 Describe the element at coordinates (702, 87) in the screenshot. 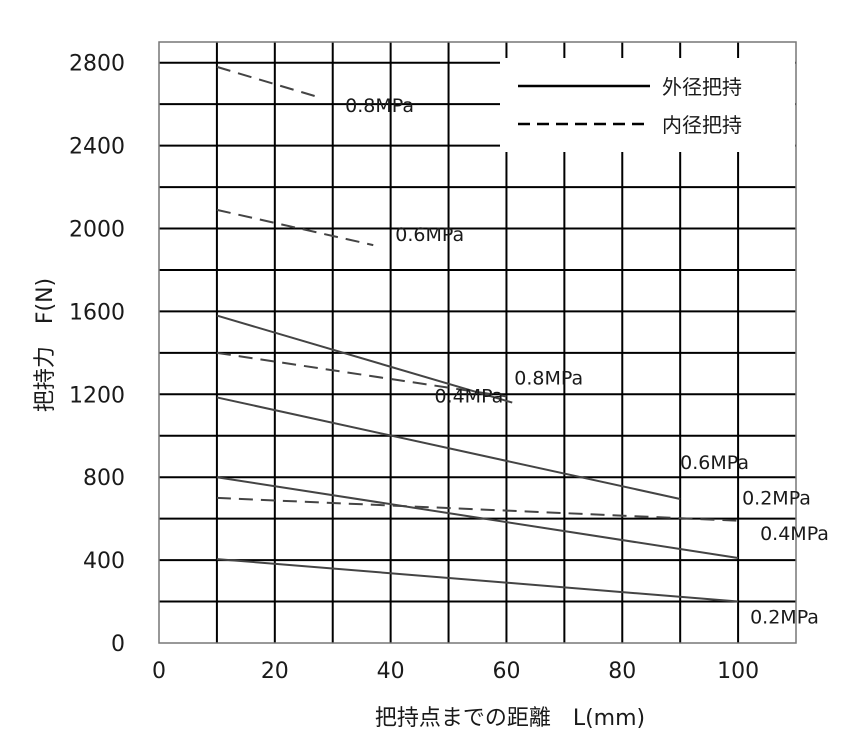

I see `legend-label-outer: 外径把持` at that location.